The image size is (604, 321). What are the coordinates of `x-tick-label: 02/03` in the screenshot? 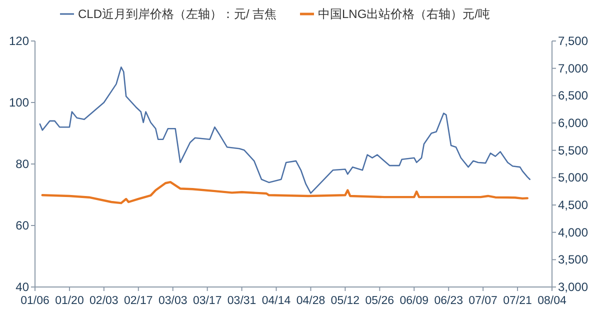 It's located at (104, 301).